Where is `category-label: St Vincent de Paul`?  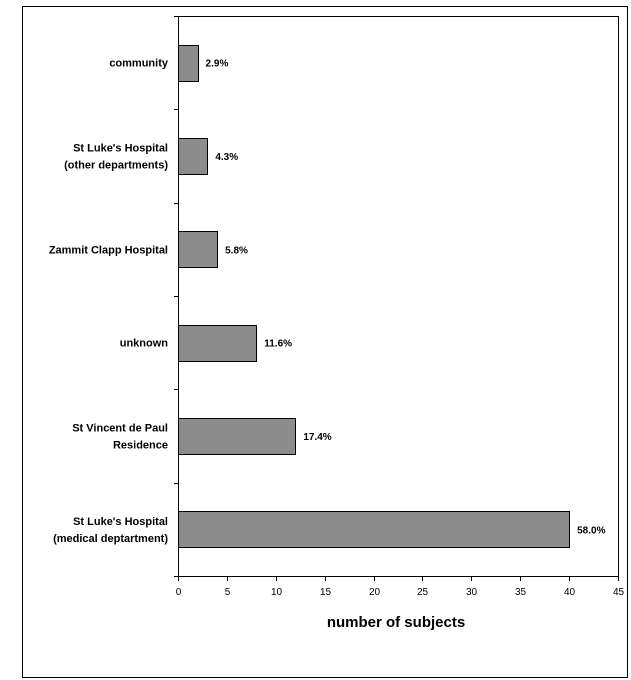 category-label: St Vincent de Paul is located at coordinates (120, 429).